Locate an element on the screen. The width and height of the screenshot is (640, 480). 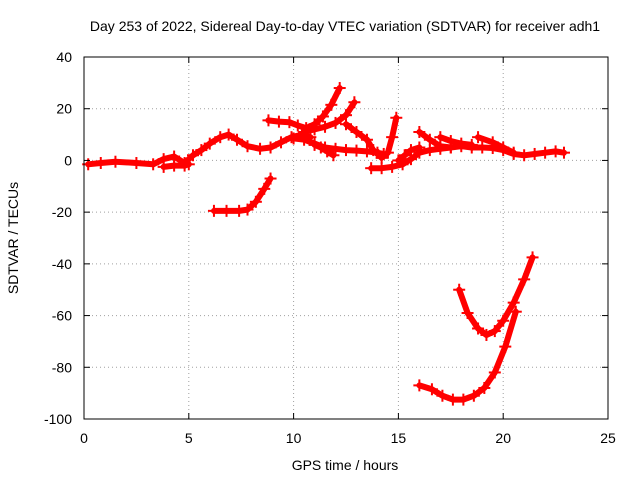
x-tick-label: 10 is located at coordinates (294, 438).